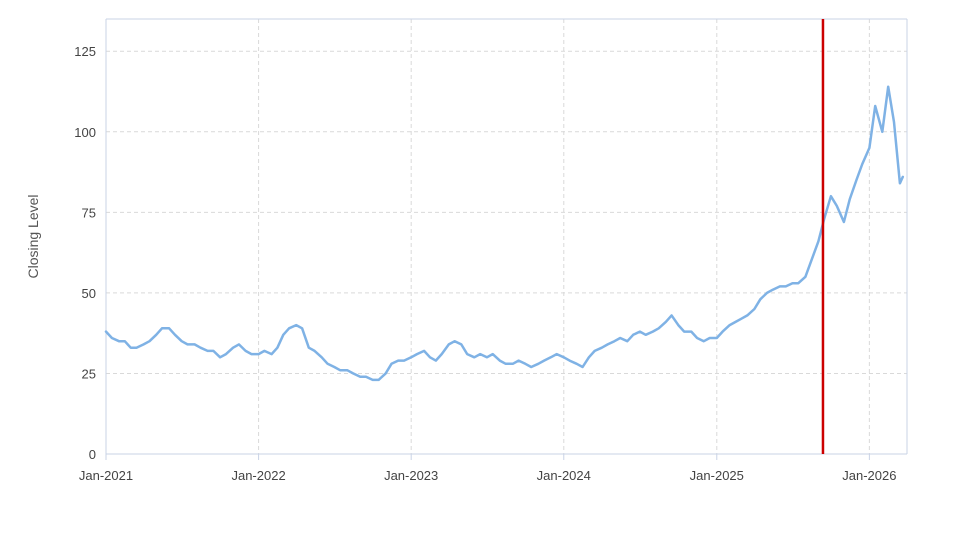 The width and height of the screenshot is (973, 547). I want to click on y-tick-label: 50, so click(89, 293).